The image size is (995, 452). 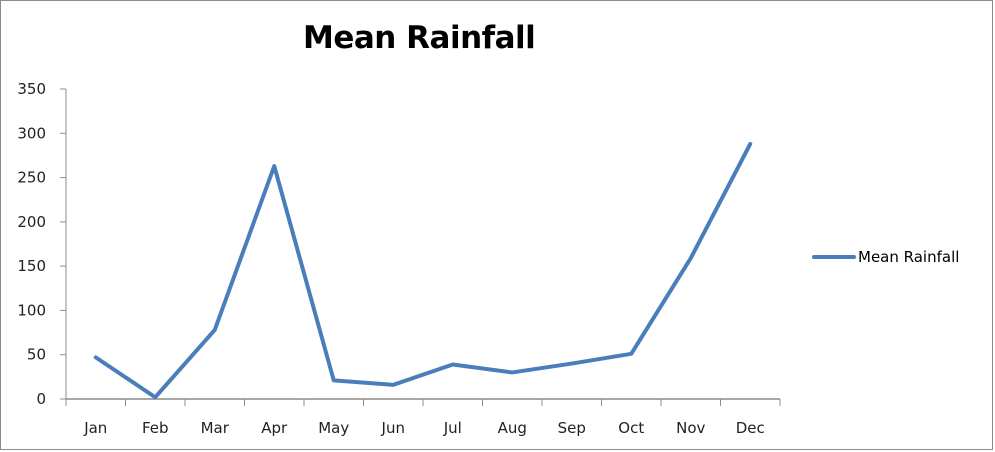 I want to click on x-tick-label: Jun, so click(x=393, y=428).